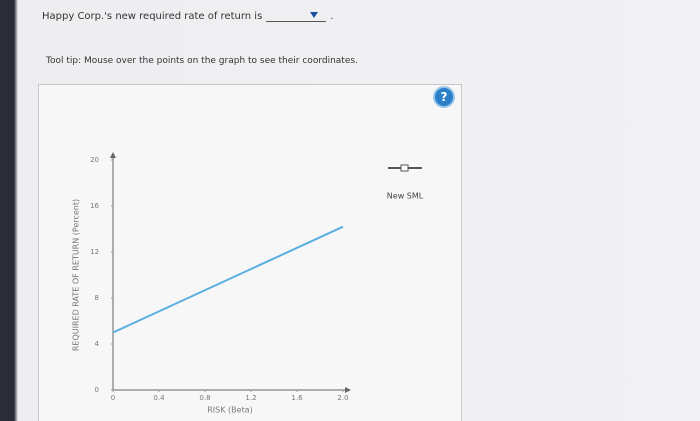  What do you see at coordinates (159, 398) in the screenshot?
I see `x-tick-label: 0.4` at bounding box center [159, 398].